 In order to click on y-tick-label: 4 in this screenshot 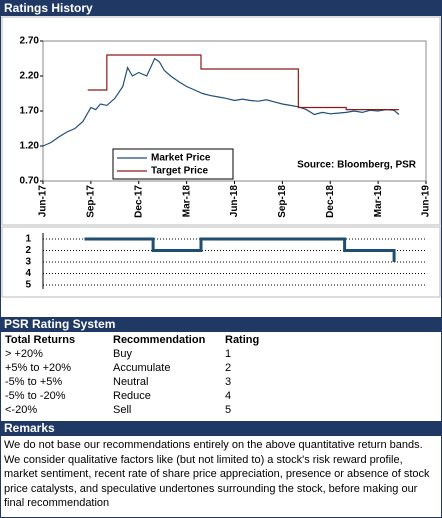, I will do `click(28, 273)`.